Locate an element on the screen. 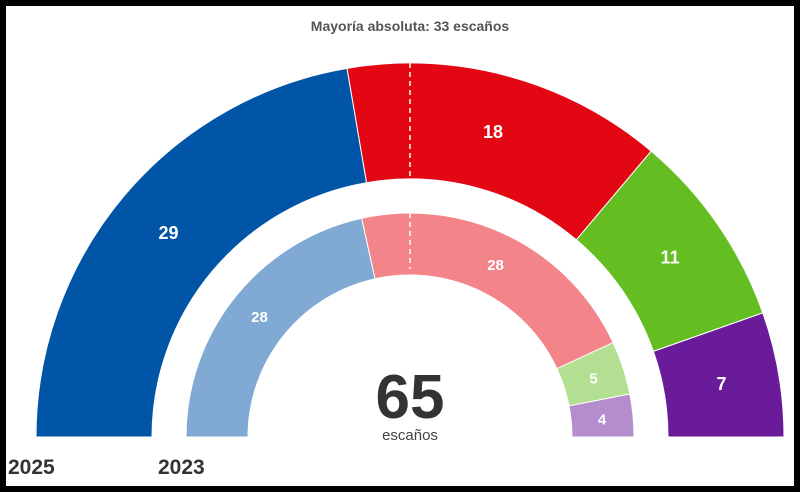 The height and width of the screenshot is (492, 800). seat-label-2025-1: 18 is located at coordinates (493, 132).